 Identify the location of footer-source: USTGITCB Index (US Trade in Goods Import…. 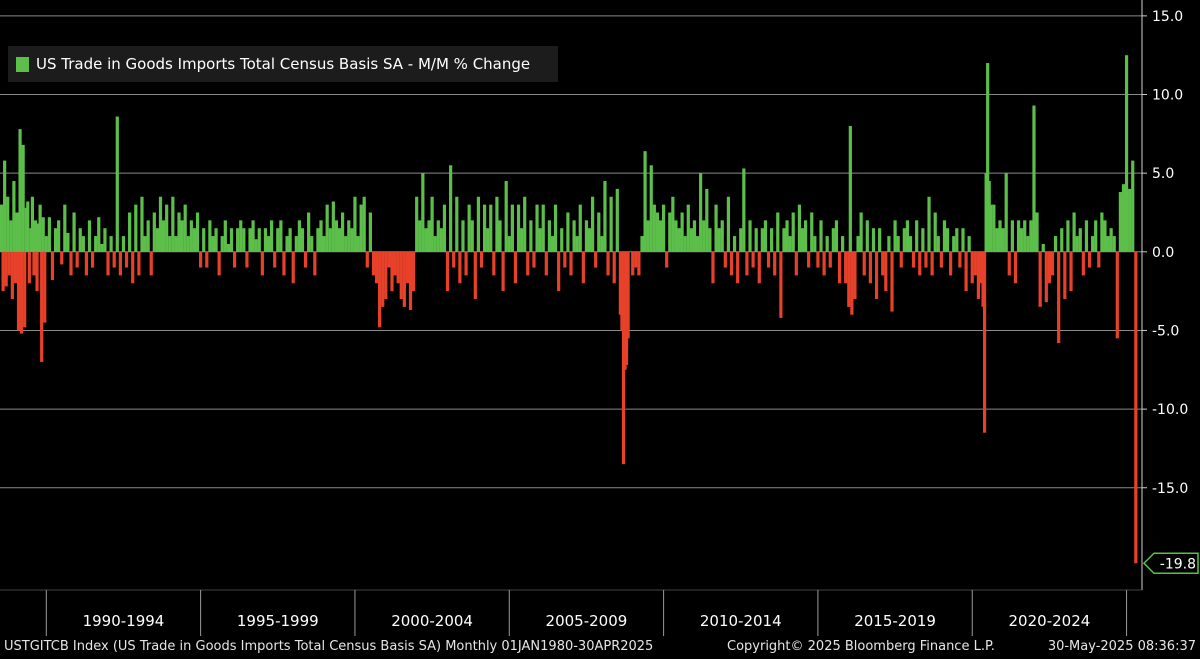
(329, 646).